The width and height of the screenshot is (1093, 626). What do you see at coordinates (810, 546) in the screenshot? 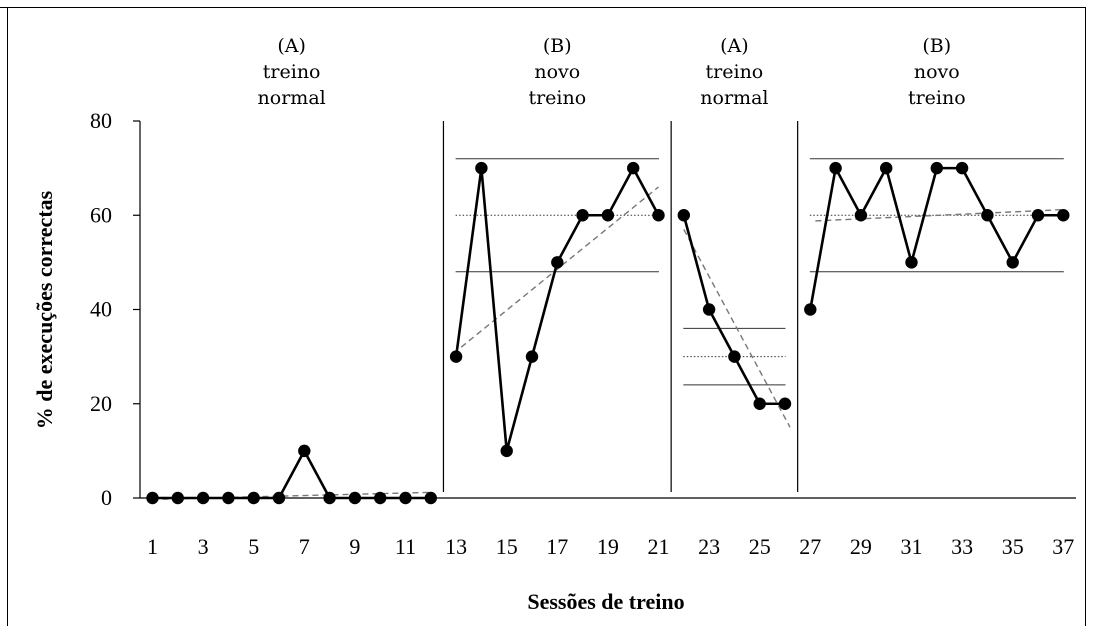
I see `x-tick-label: 27` at bounding box center [810, 546].